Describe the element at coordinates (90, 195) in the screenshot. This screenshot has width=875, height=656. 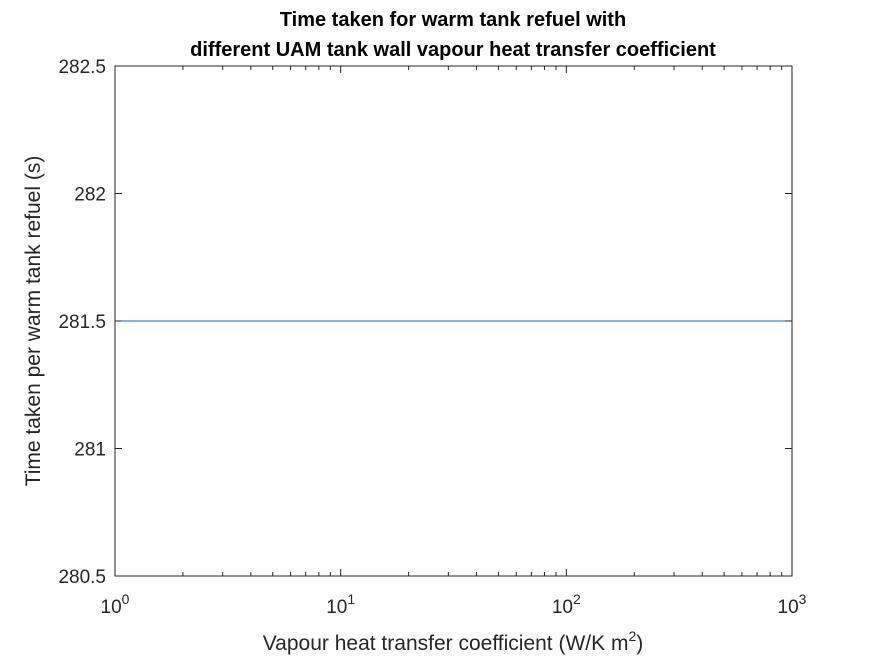
I see `y-tick-label: 282` at that location.